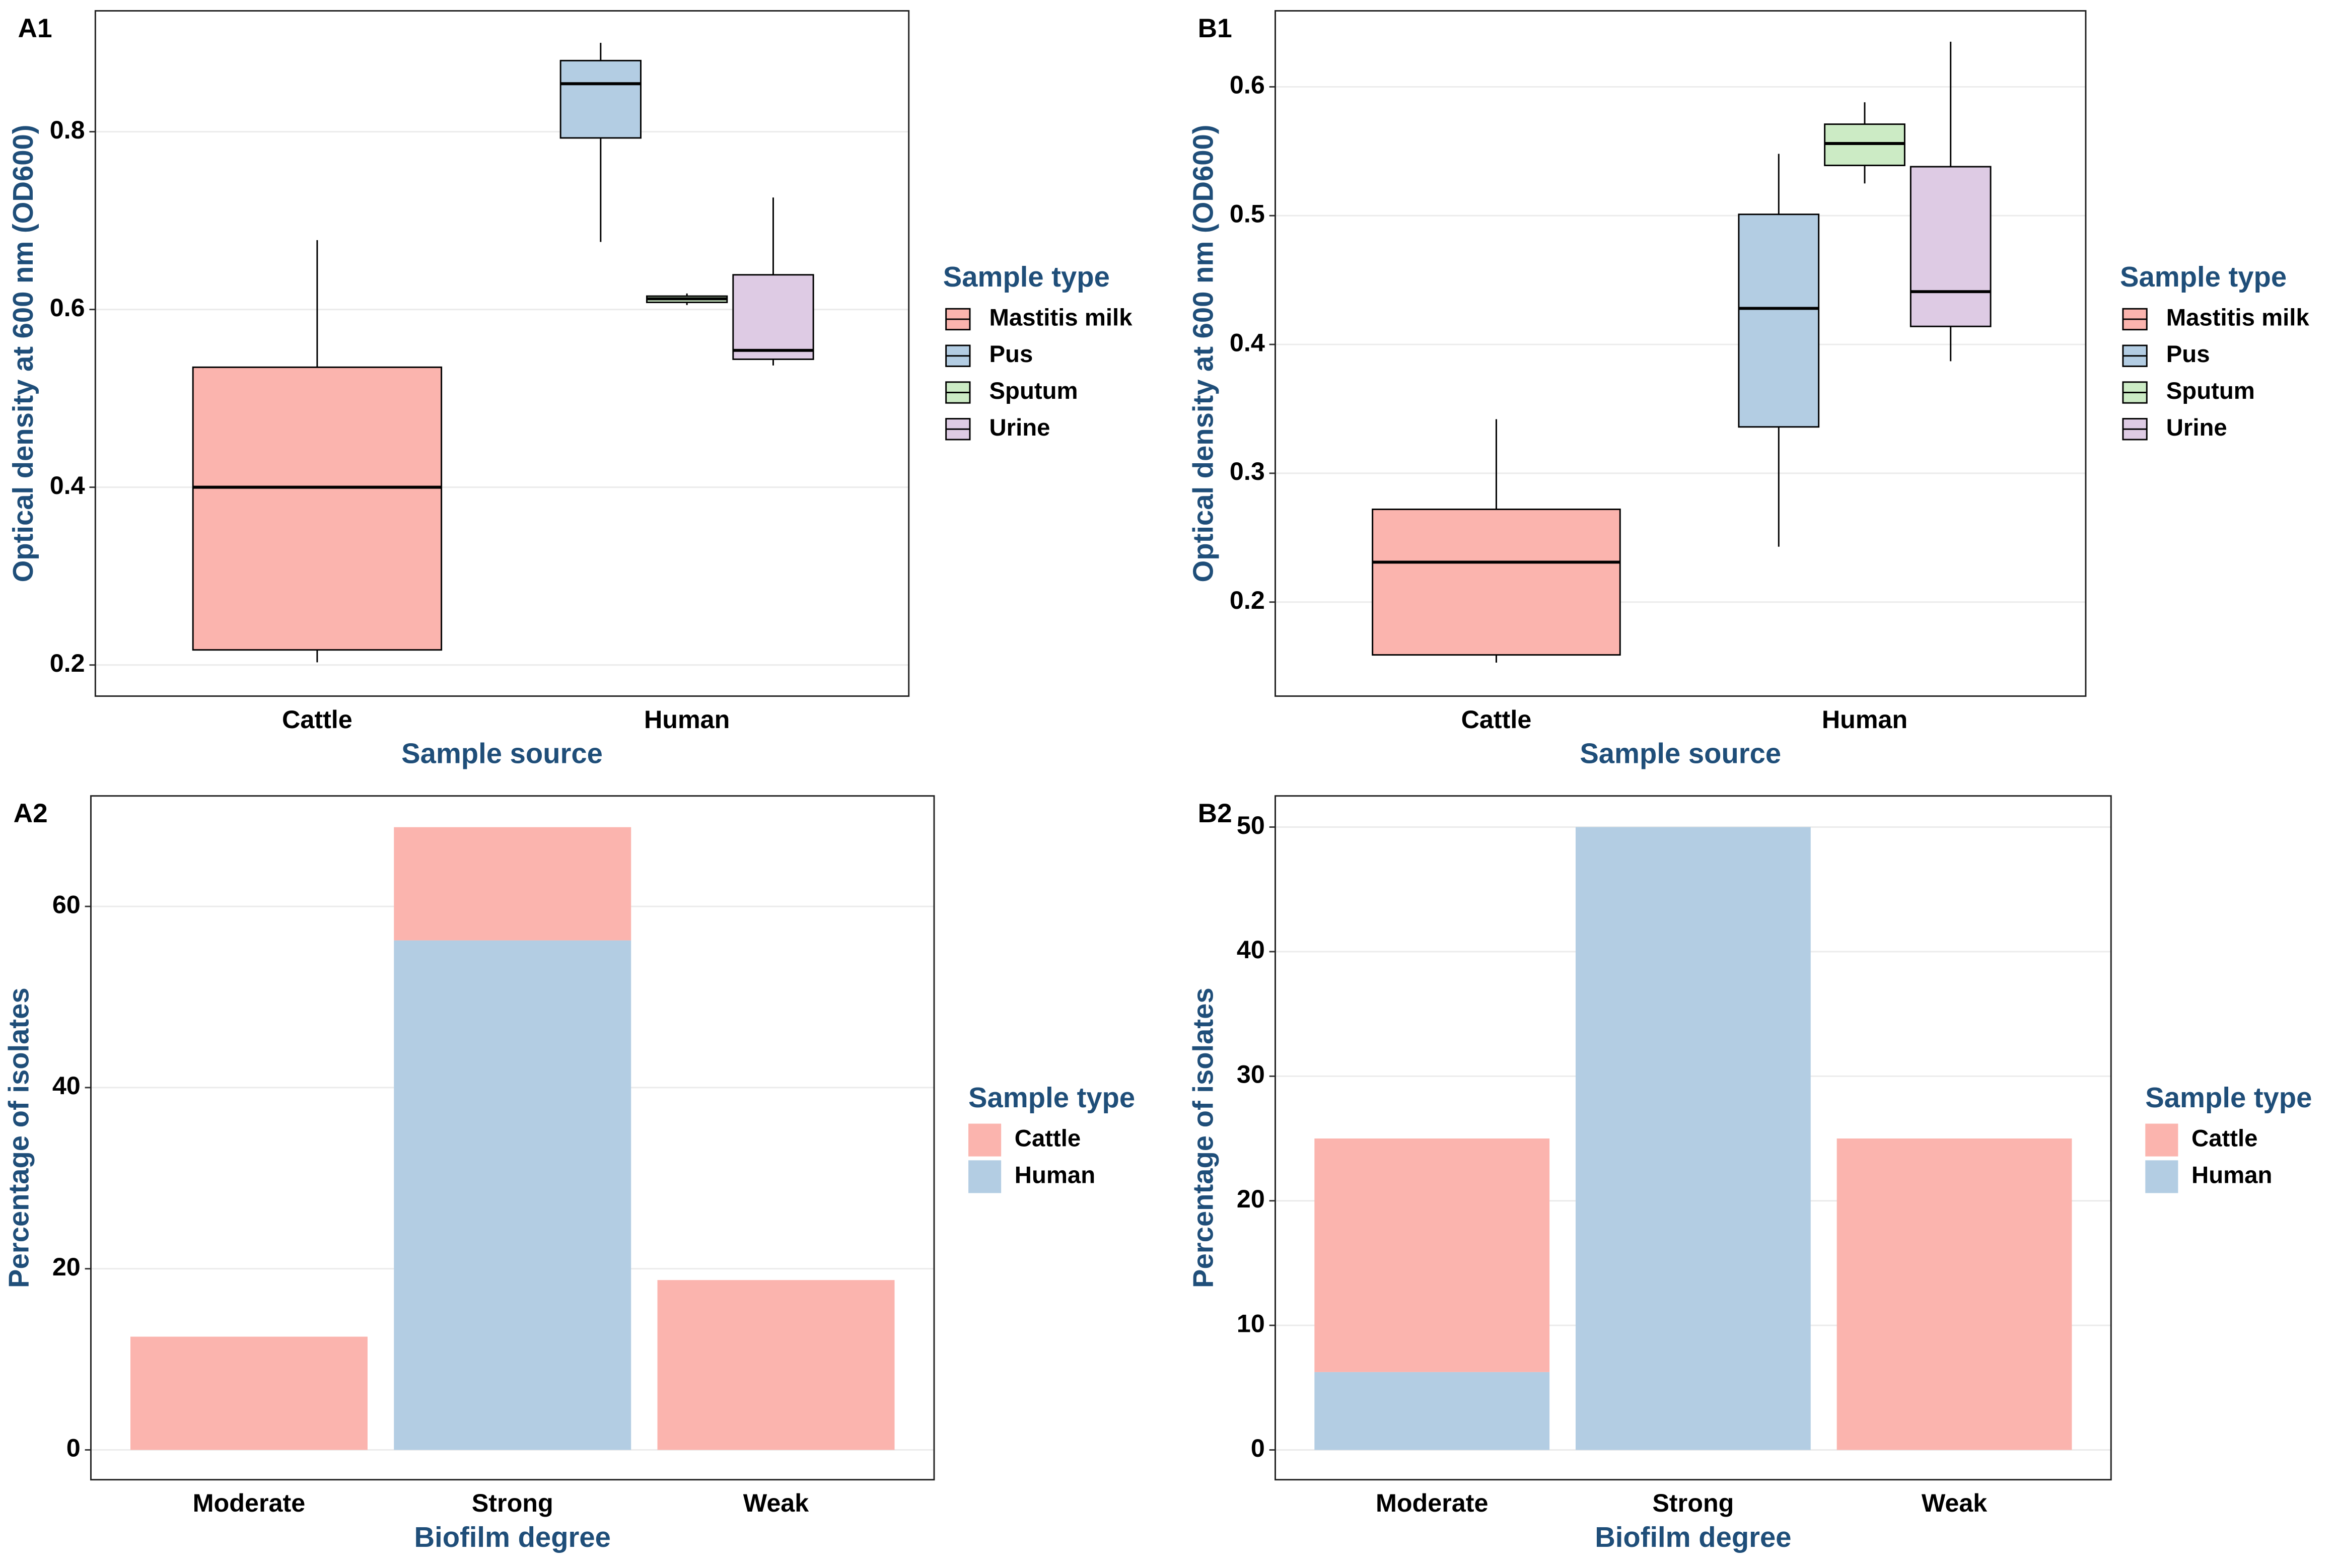 This screenshot has width=2336, height=1568. What do you see at coordinates (1215, 29) in the screenshot?
I see `panel-label: B1` at bounding box center [1215, 29].